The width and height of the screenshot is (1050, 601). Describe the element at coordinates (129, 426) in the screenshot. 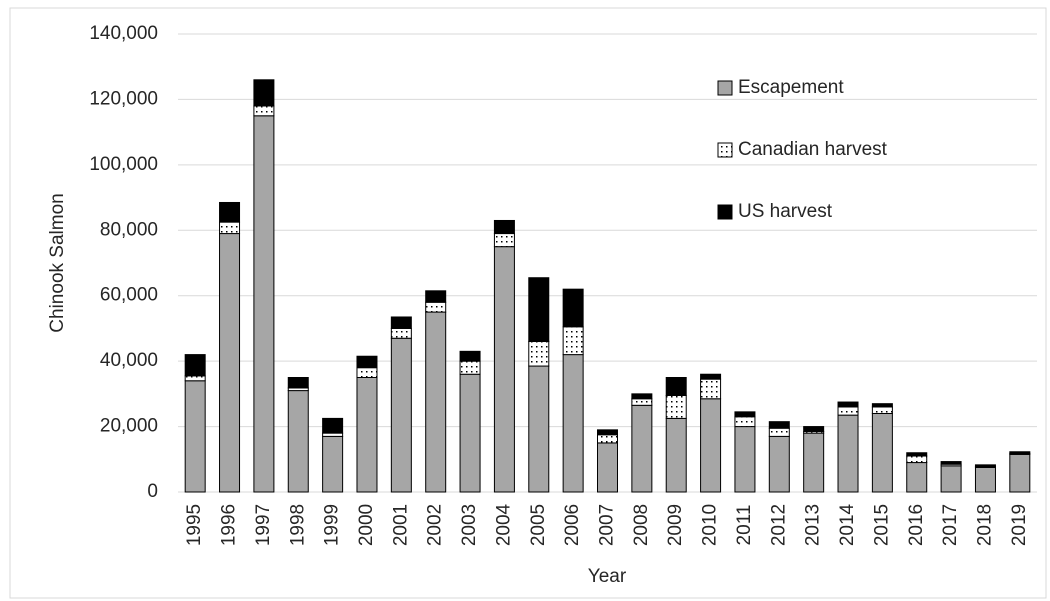

I see `y-tick-label: 20,000` at that location.